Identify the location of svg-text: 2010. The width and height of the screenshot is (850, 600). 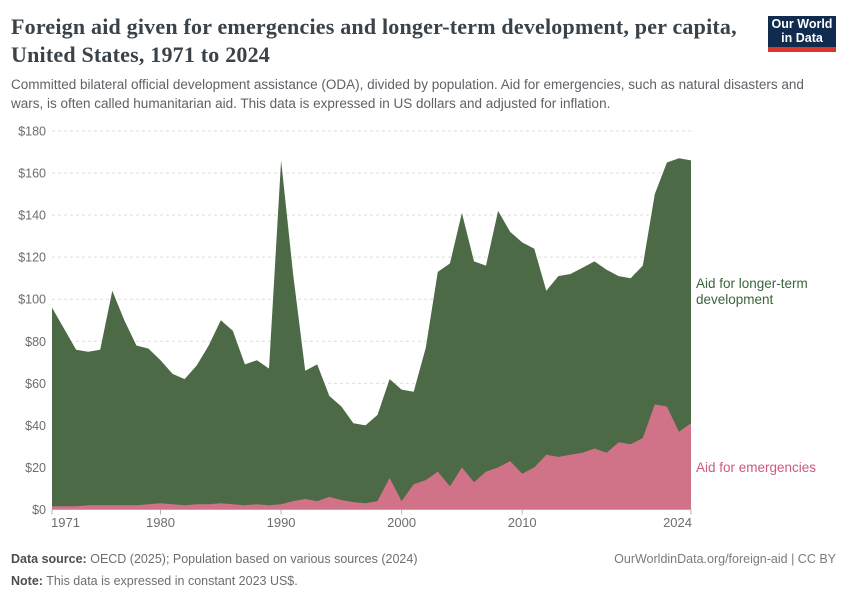
(522, 522).